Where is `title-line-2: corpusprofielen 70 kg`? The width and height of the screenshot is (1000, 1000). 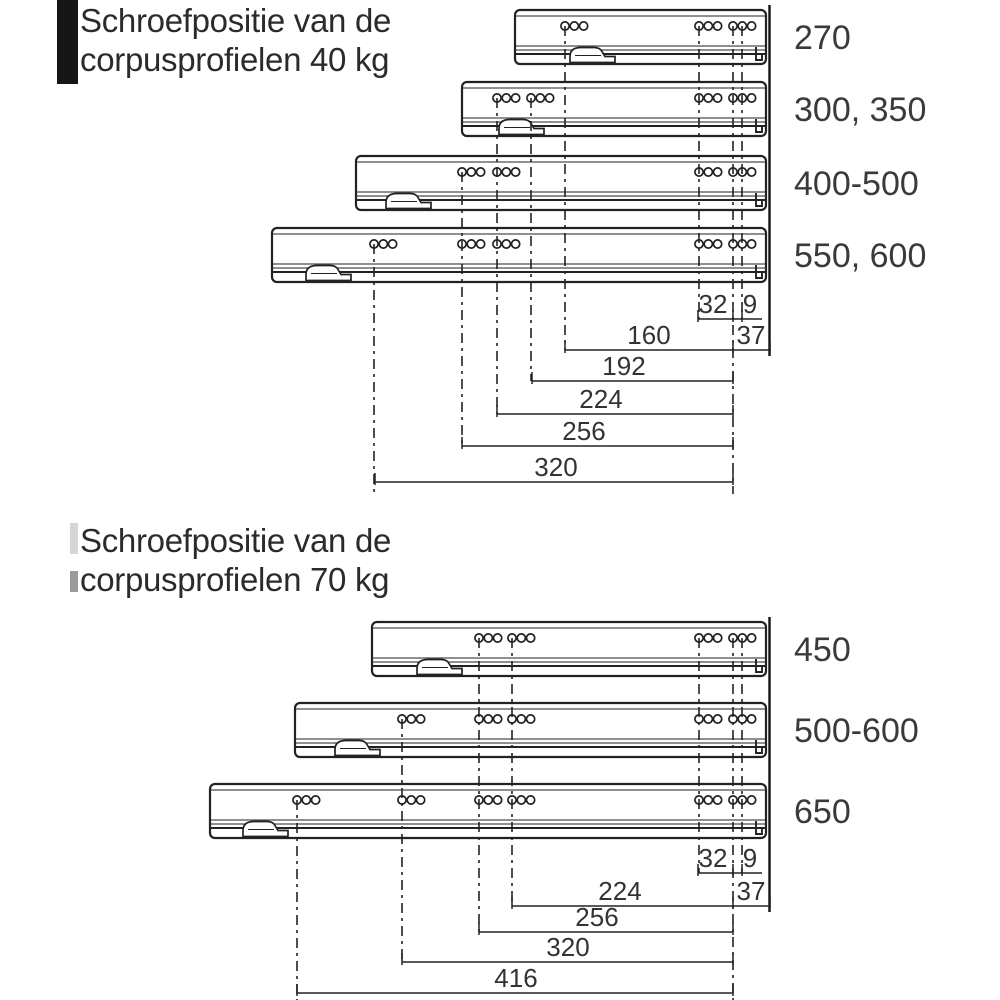 title-line-2: corpusprofielen 70 kg is located at coordinates (235, 579).